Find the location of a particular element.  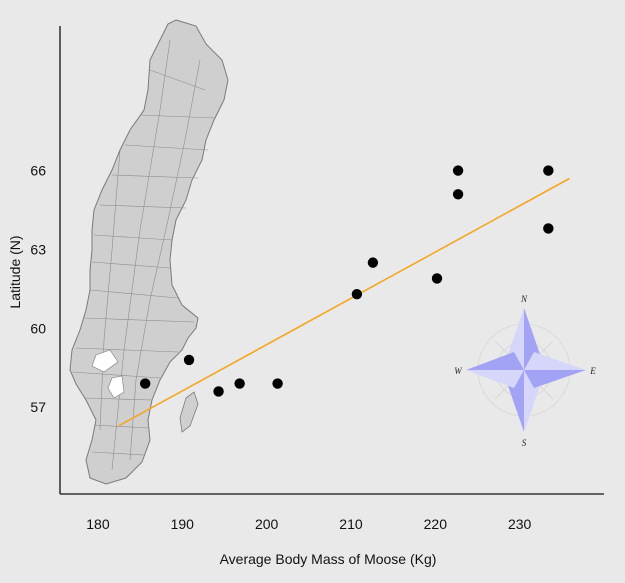

compass-west-label: W is located at coordinates (458, 371).